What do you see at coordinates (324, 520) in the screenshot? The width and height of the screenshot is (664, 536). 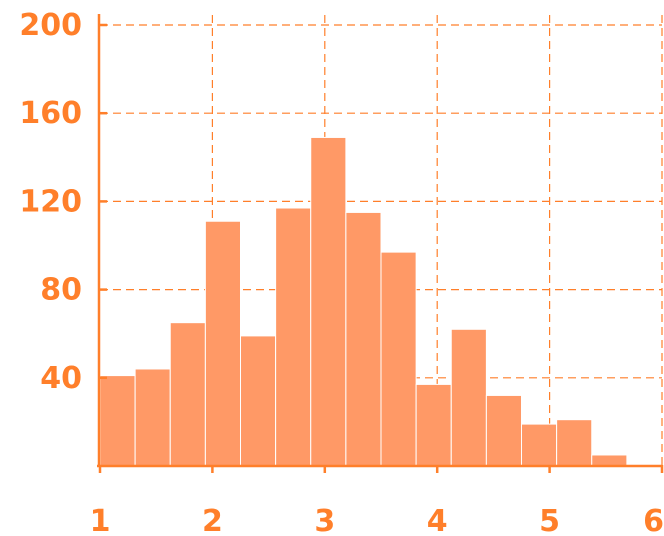 I see `x-tick-label-3: 3` at bounding box center [324, 520].